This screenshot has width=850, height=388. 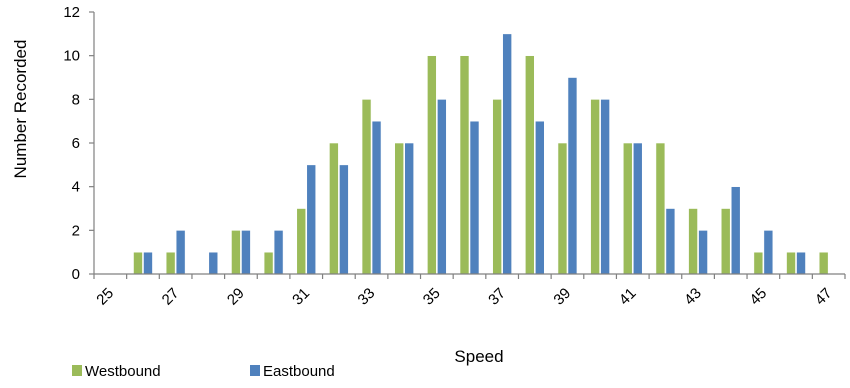 I want to click on legend-label-westbound: Westbound, so click(x=123, y=371).